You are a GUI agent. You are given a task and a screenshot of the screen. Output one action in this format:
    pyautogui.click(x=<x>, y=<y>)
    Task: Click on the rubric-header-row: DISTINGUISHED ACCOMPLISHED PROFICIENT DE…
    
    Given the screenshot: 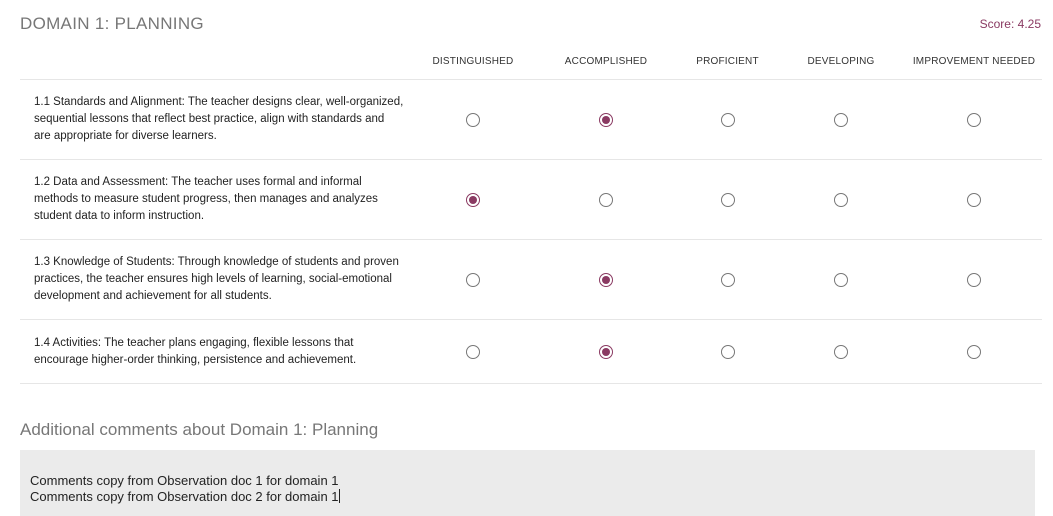 What is the action you would take?
    pyautogui.click(x=531, y=62)
    